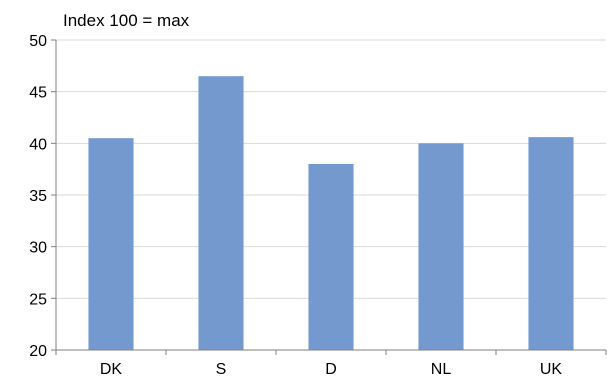  Describe the element at coordinates (38, 248) in the screenshot. I see `y-tick-label-30: 30` at that location.